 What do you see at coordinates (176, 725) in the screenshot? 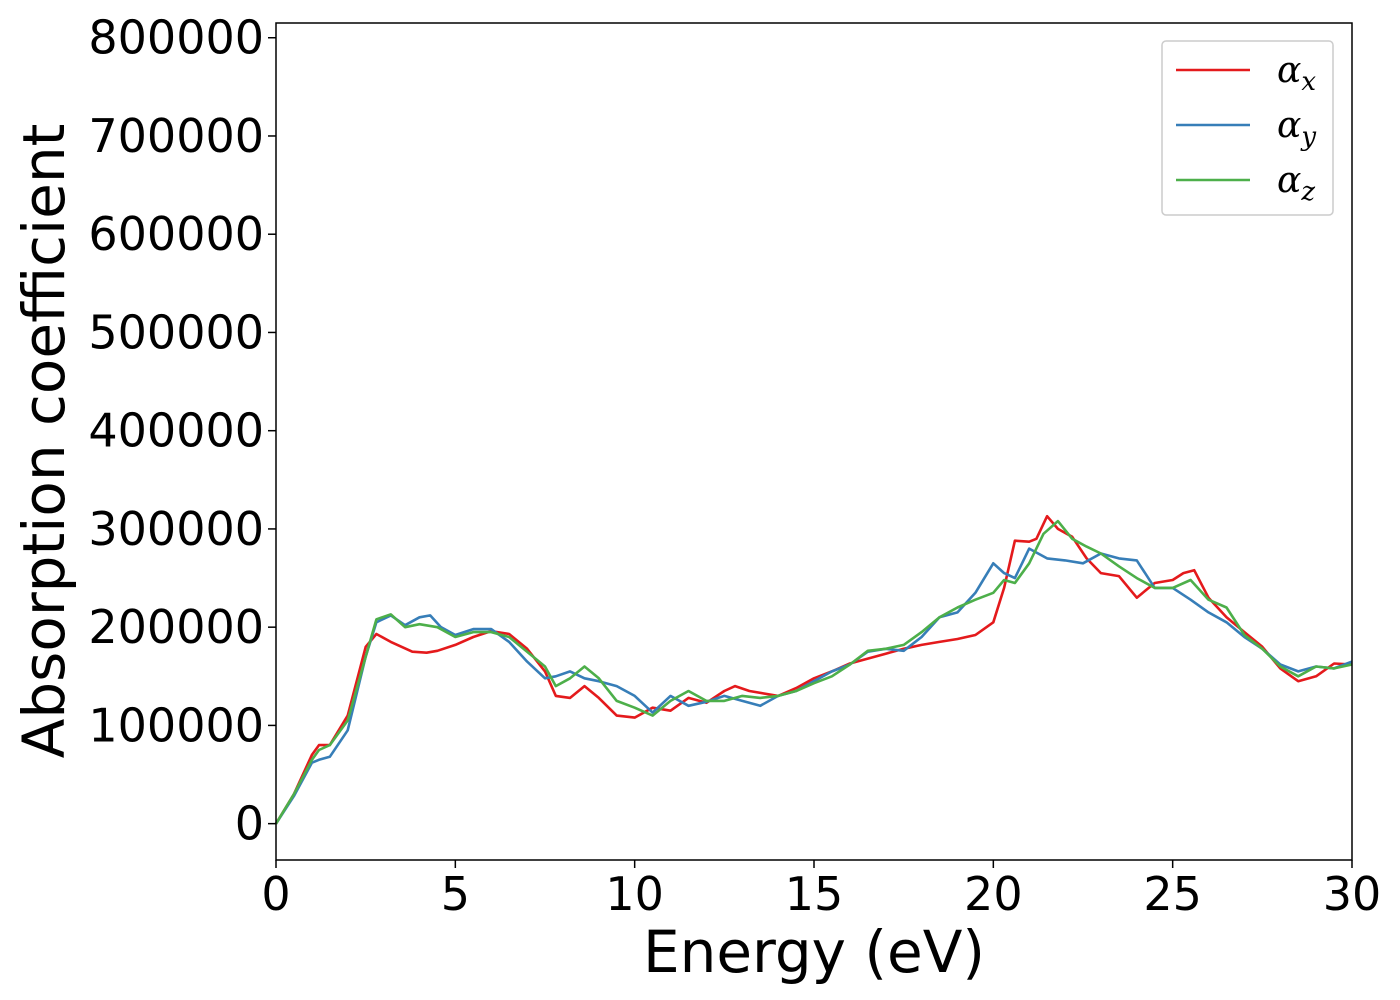
I see `y-tick-label: 100000` at bounding box center [176, 725].